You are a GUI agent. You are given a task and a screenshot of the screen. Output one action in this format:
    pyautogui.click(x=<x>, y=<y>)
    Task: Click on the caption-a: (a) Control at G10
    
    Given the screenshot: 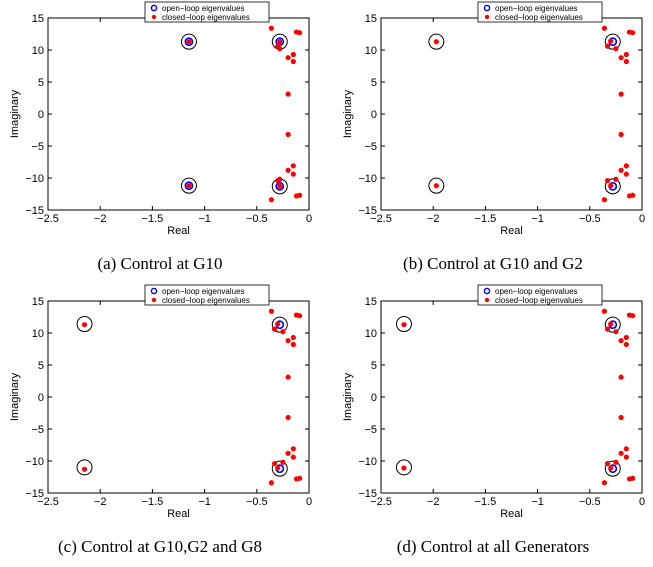 What is the action you would take?
    pyautogui.click(x=160, y=263)
    